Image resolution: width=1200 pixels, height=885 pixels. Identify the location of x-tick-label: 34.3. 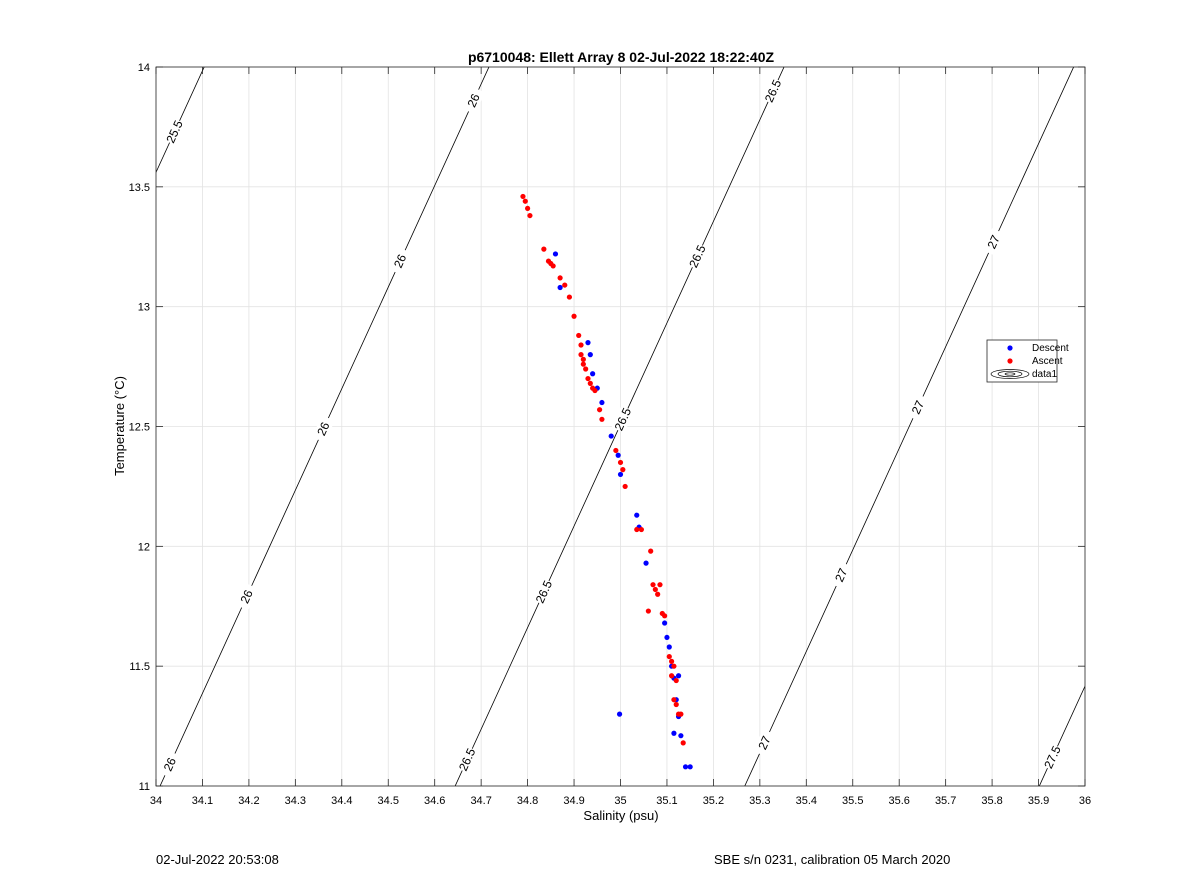
(295, 801).